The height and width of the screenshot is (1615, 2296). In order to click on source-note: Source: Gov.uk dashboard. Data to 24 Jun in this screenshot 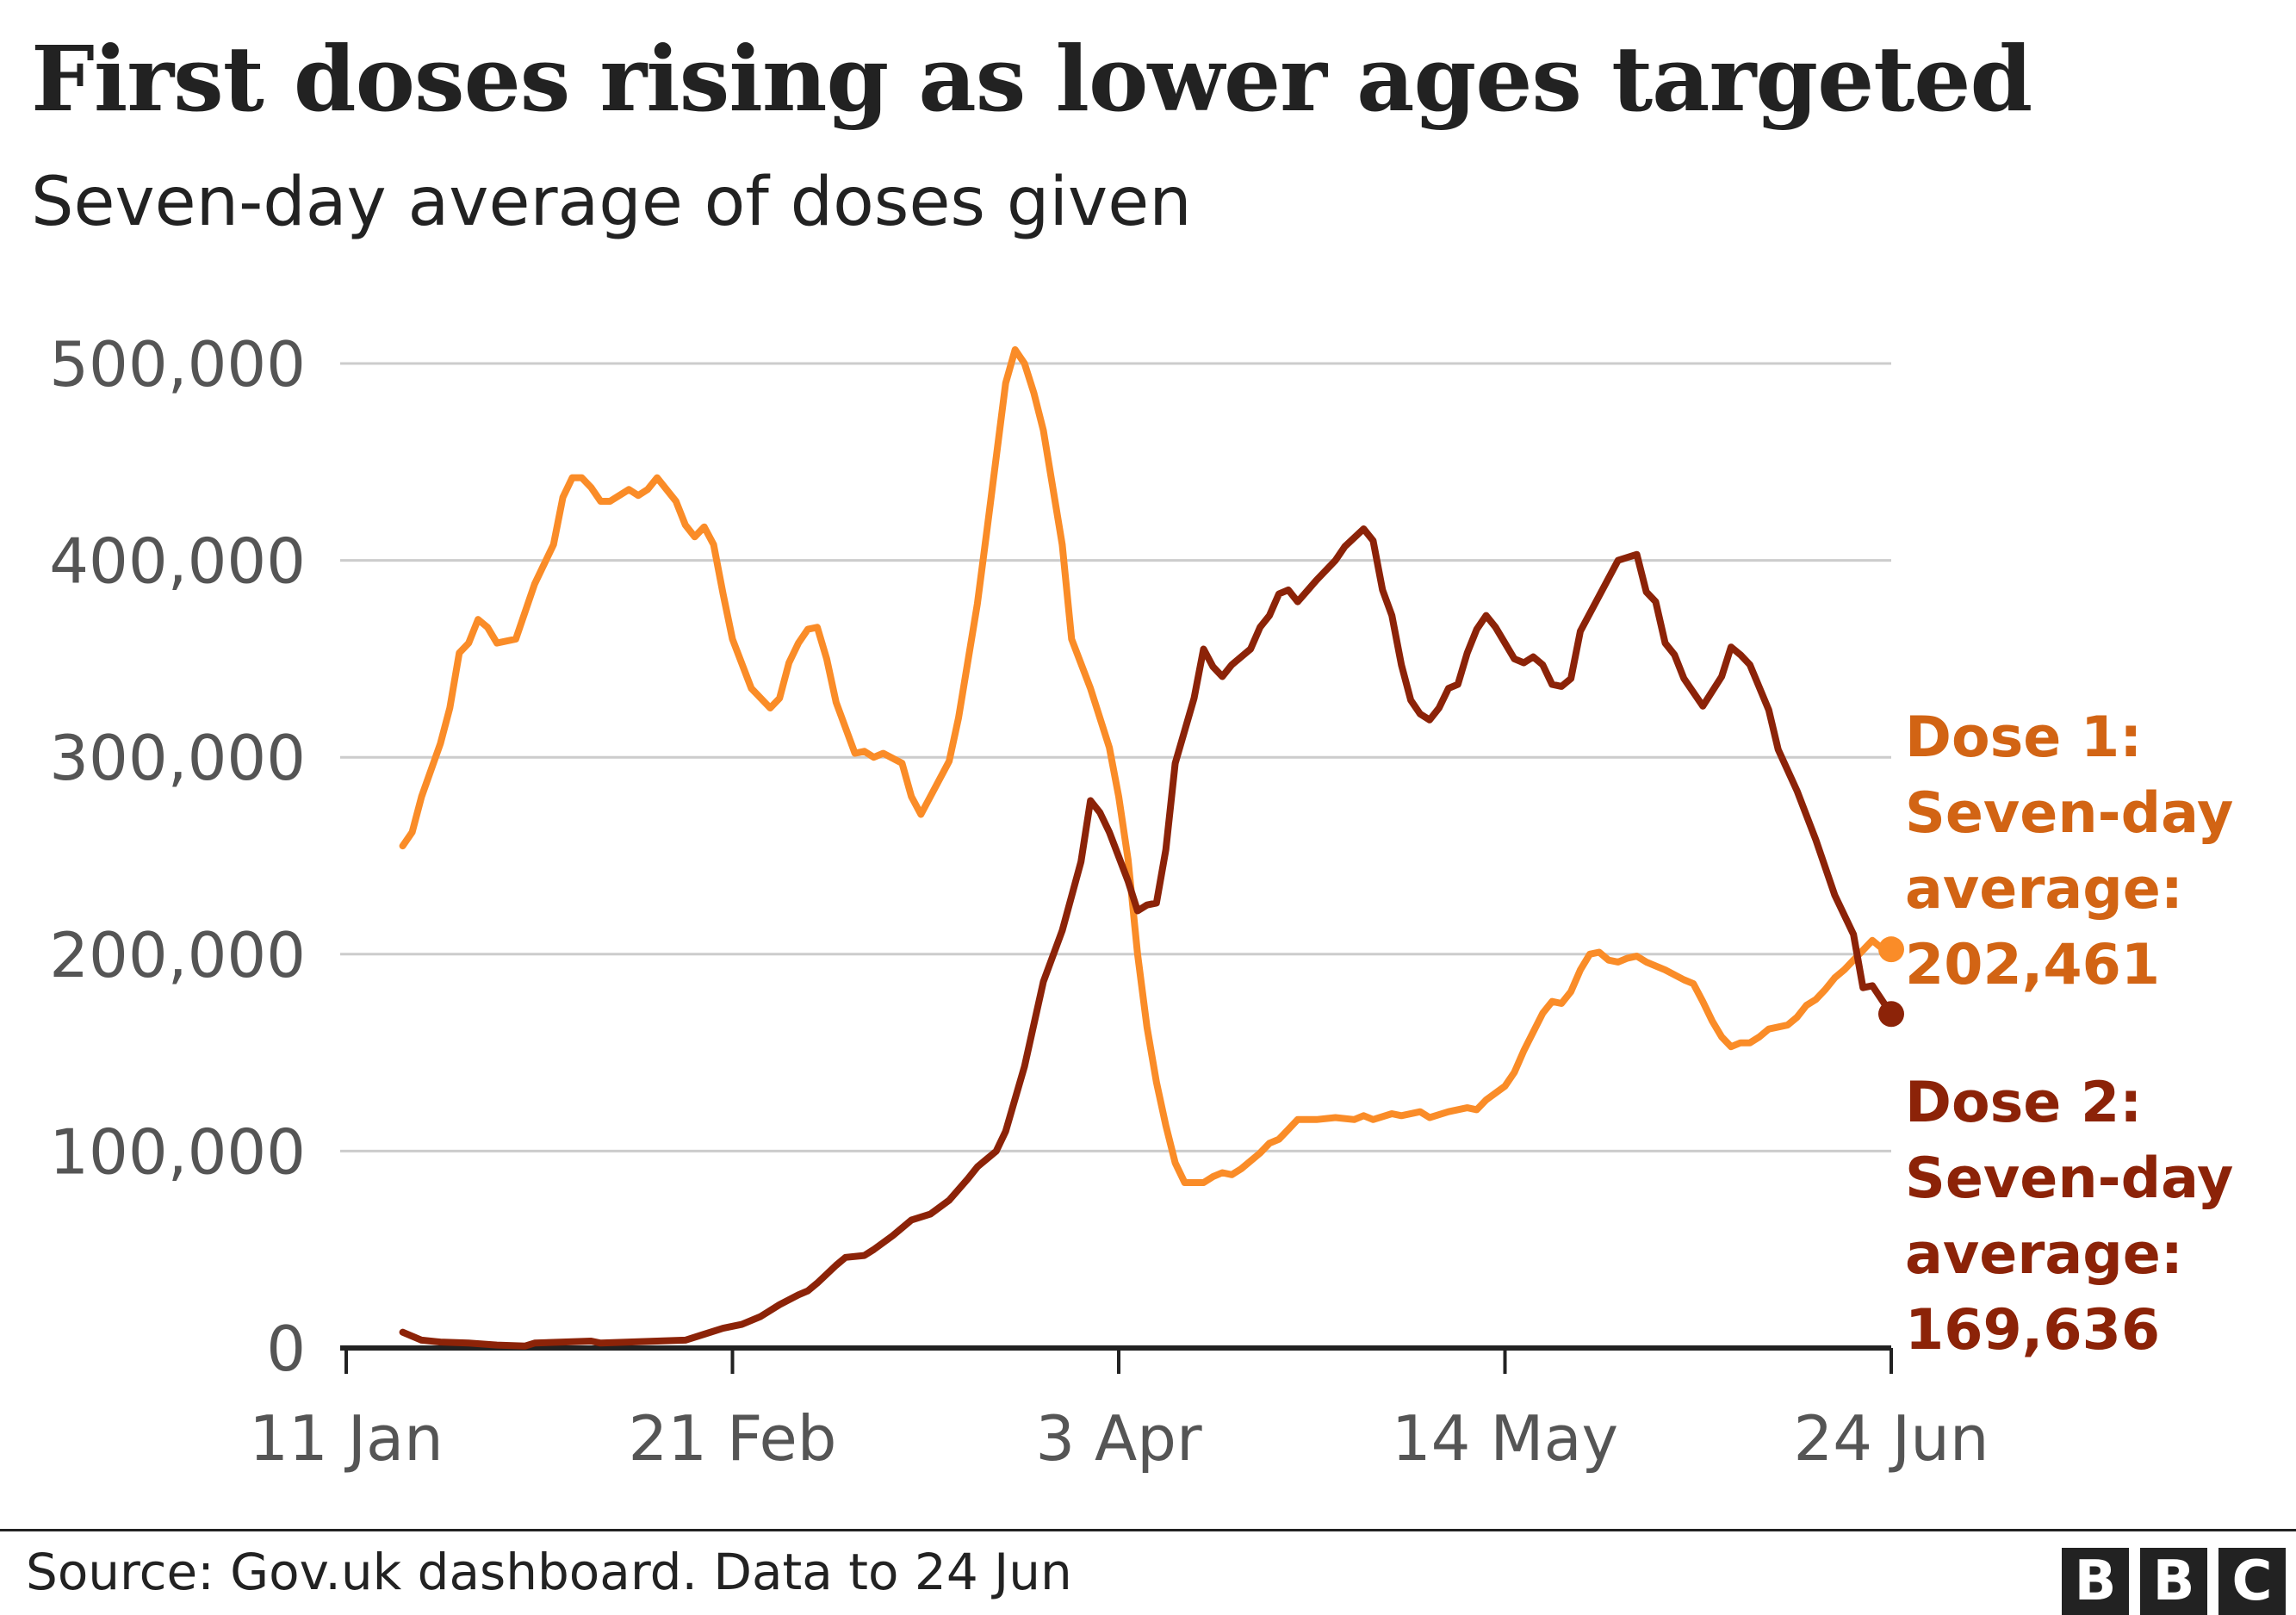, I will do `click(549, 1572)`.